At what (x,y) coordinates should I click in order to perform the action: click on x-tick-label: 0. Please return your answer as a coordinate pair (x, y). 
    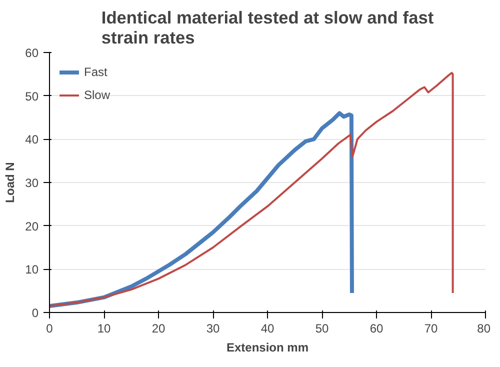
    Looking at the image, I should click on (50, 329).